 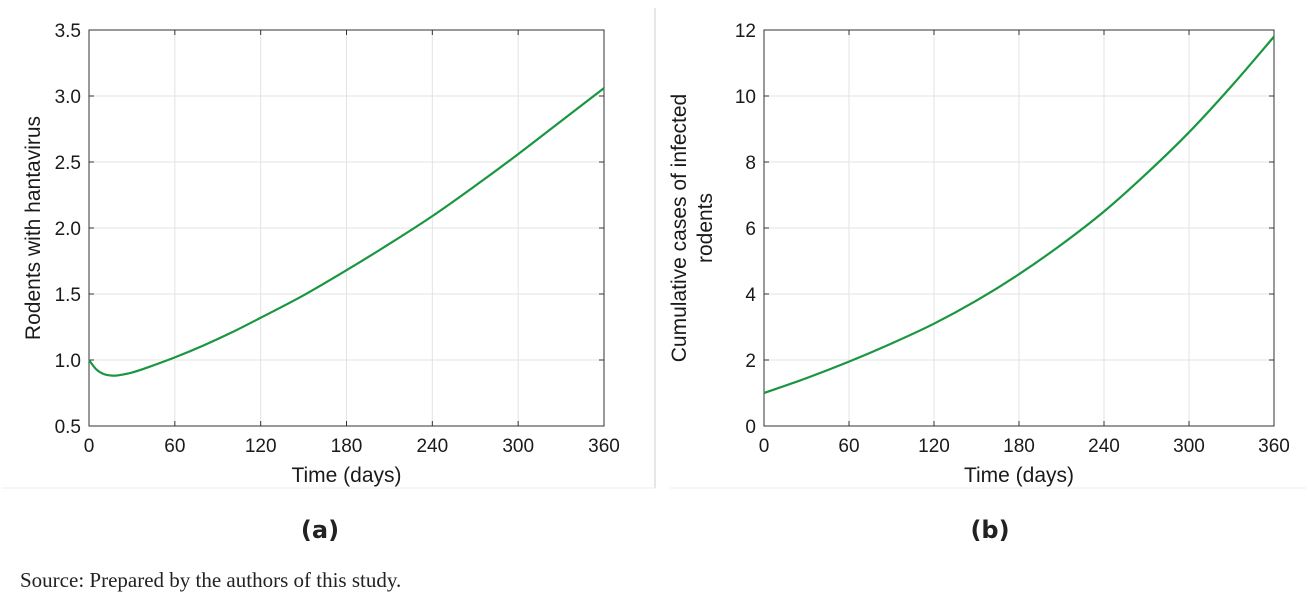 I want to click on y-tick-label: 1.5, so click(x=68, y=295).